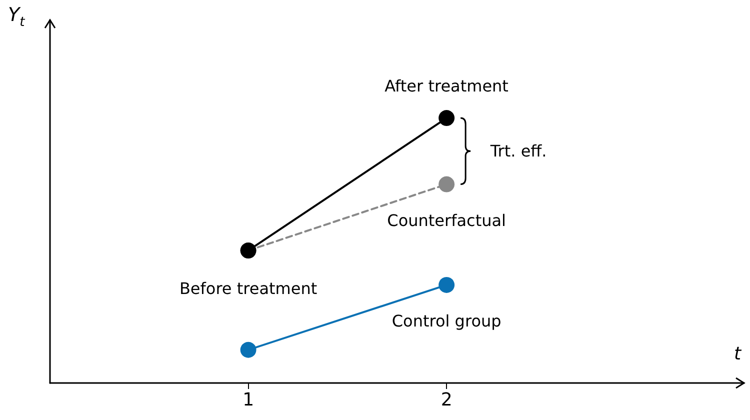  What do you see at coordinates (248, 288) in the screenshot?
I see `annotation: Before treatment` at bounding box center [248, 288].